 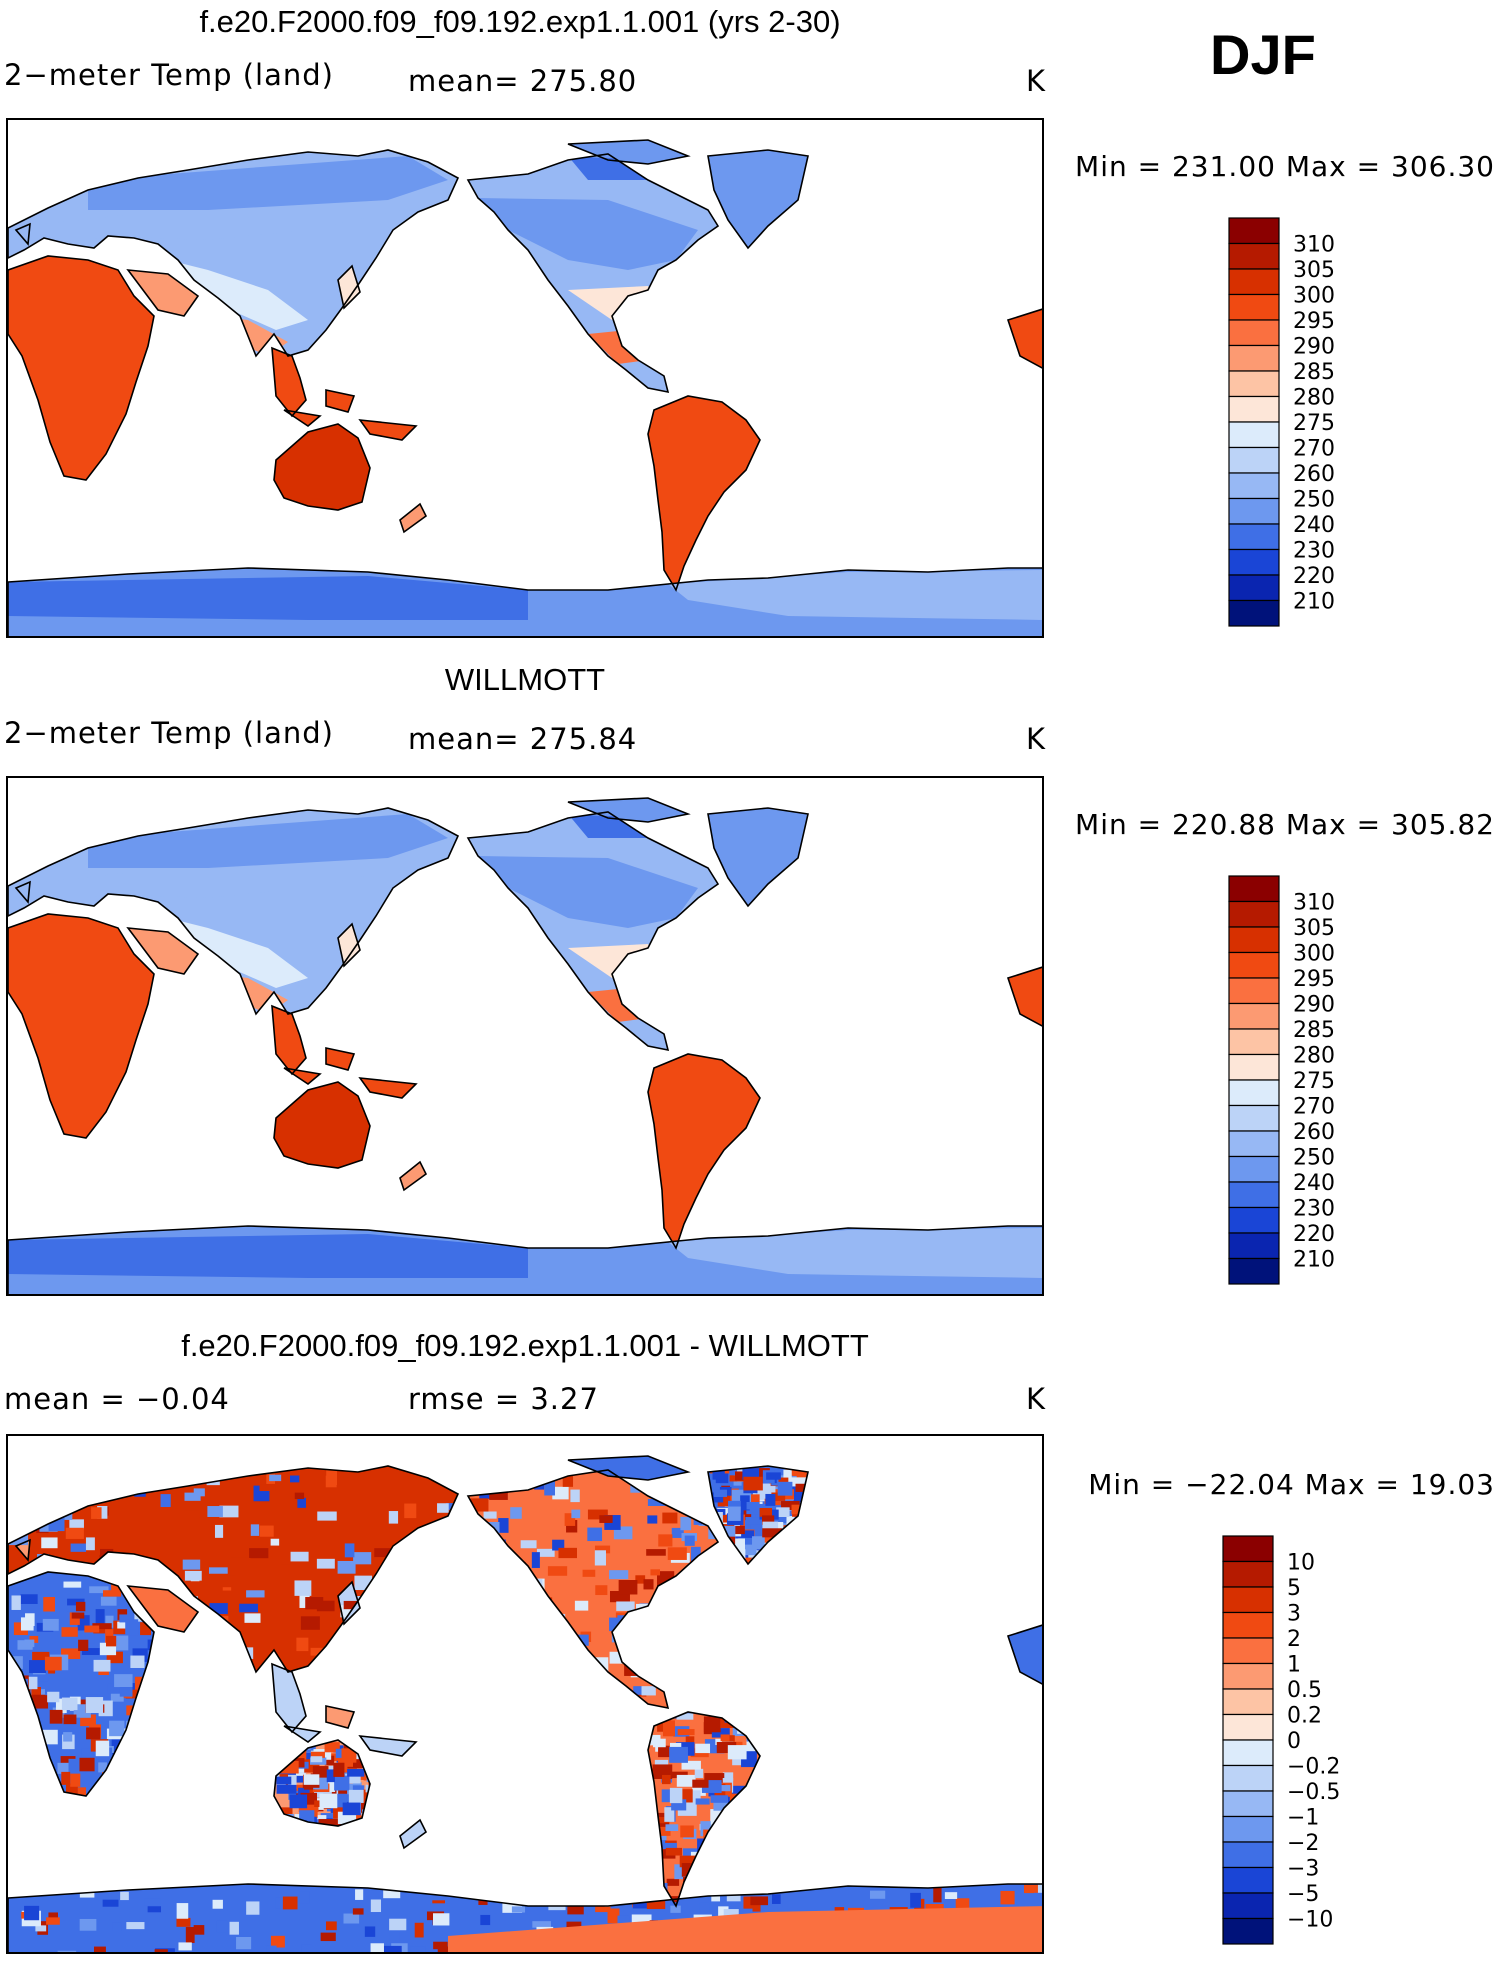 What do you see at coordinates (704, 1151) in the screenshot?
I see `landmass-samerica` at bounding box center [704, 1151].